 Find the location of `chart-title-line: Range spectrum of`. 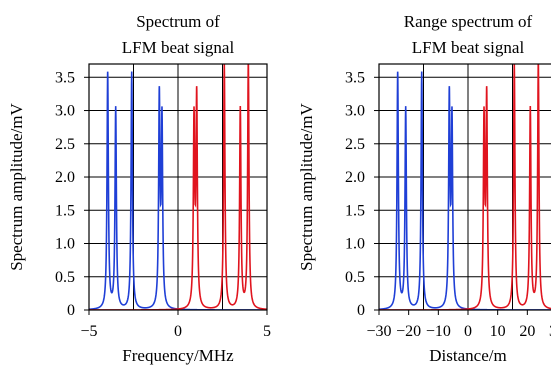

chart-title-line: Range spectrum of is located at coordinates (468, 21).